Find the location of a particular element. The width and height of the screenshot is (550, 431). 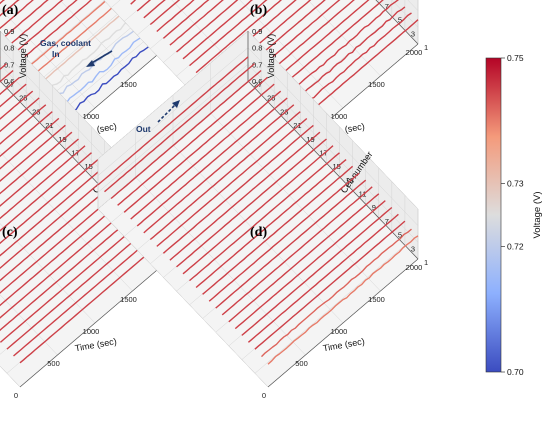

colorbar: 0.75 0.73 0.72 0.70 Voltage (V) is located at coordinates (514, 215).